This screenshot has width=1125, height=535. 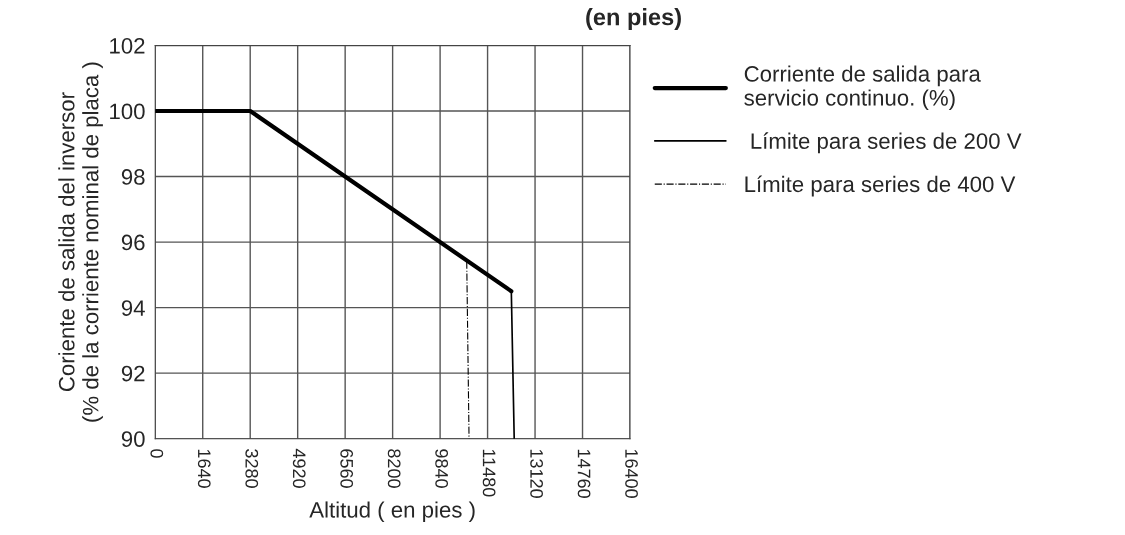 I want to click on x-tick-label: 4920, so click(x=299, y=468).